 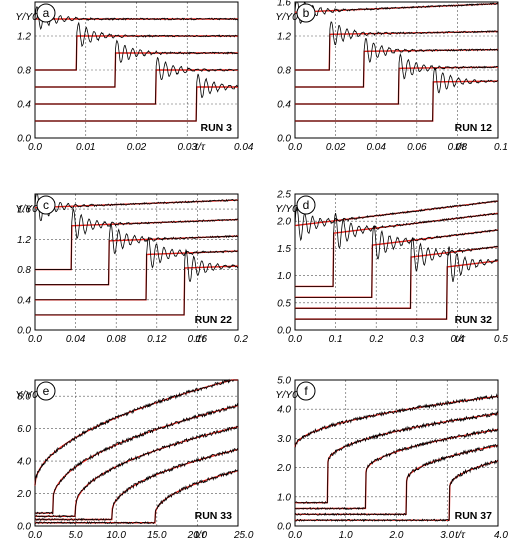 I want to click on y-tick-label: 5.0, so click(x=284, y=381).